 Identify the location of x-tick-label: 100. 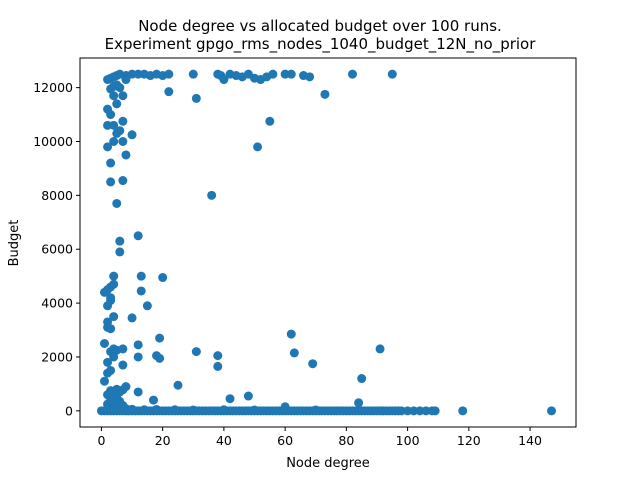
(408, 440).